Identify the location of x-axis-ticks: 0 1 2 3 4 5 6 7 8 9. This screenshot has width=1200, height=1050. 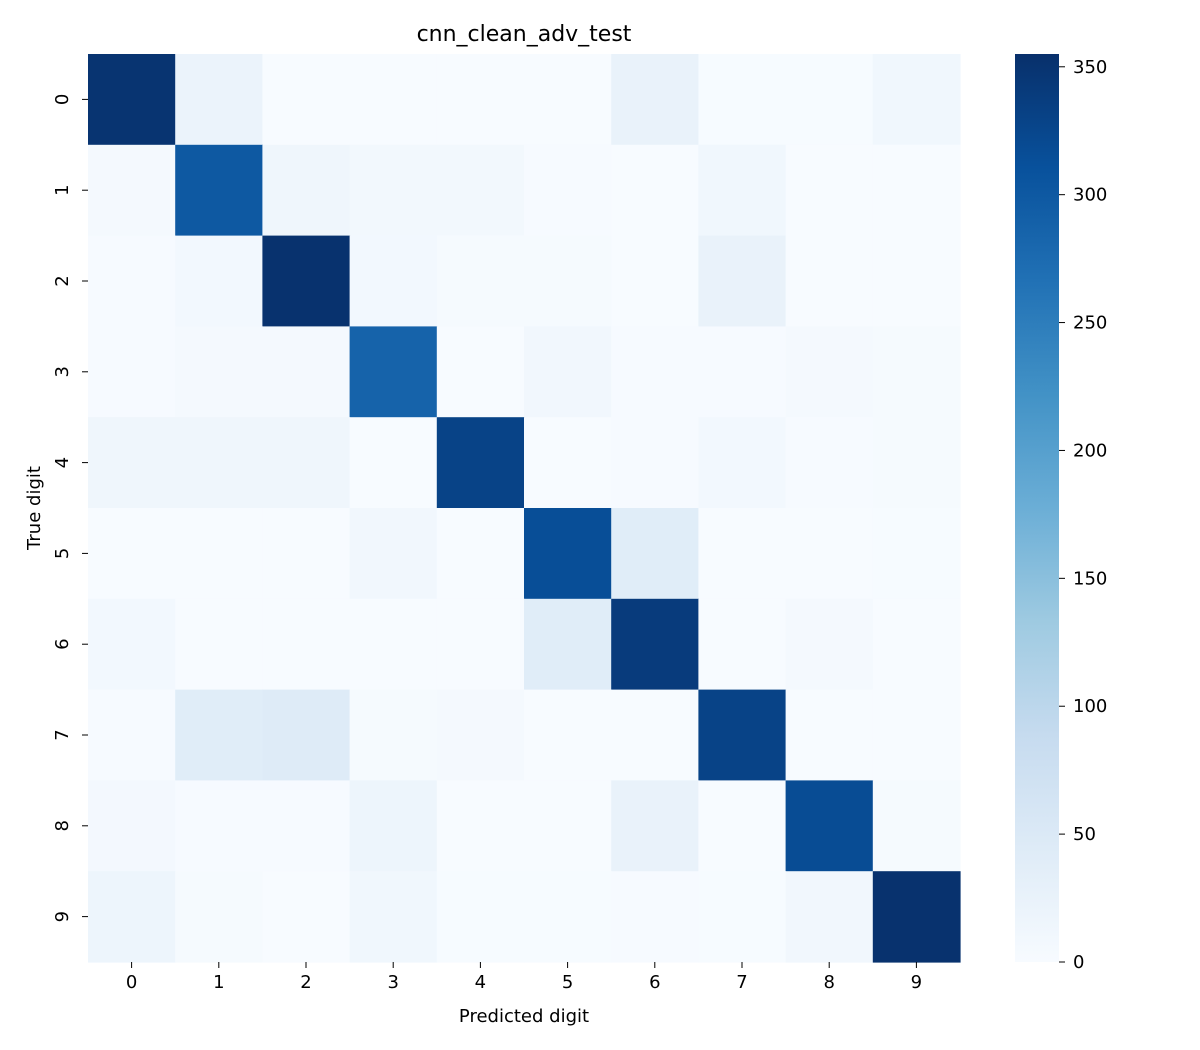
(524, 977).